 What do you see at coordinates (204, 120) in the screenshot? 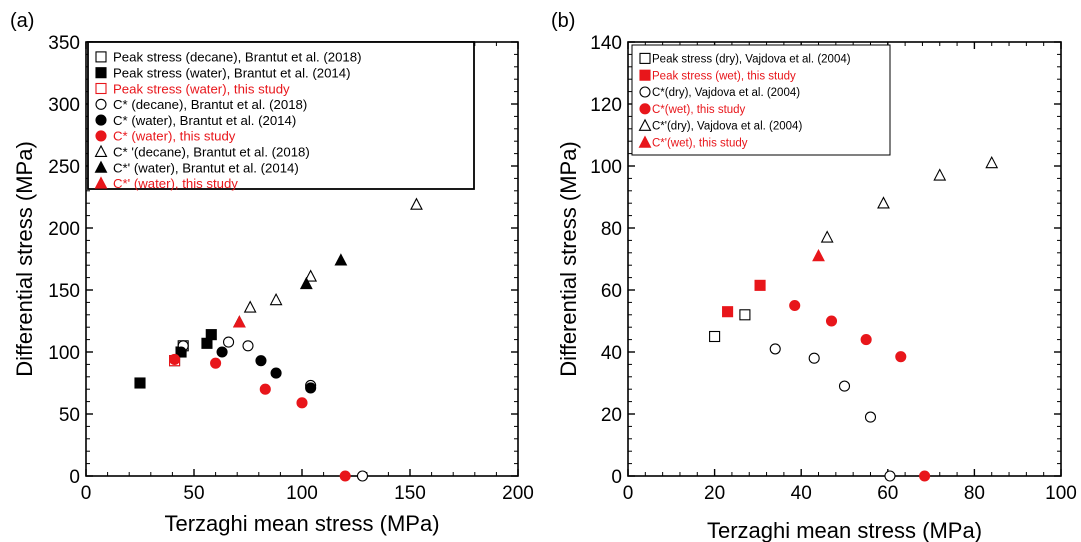
I see `legend-label: C* (water), Brantut et al. (2014)` at bounding box center [204, 120].